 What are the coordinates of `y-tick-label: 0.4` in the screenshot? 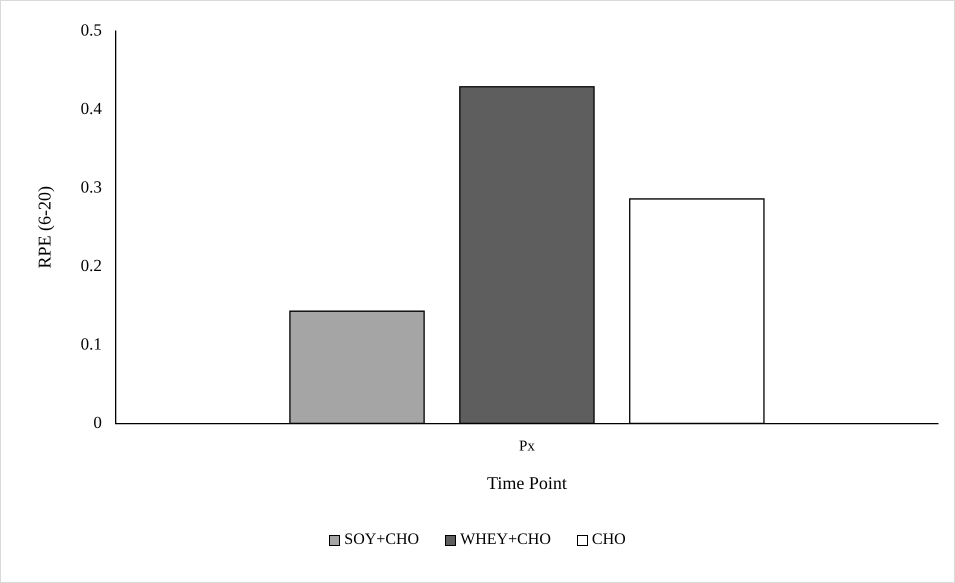 It's located at (91, 108).